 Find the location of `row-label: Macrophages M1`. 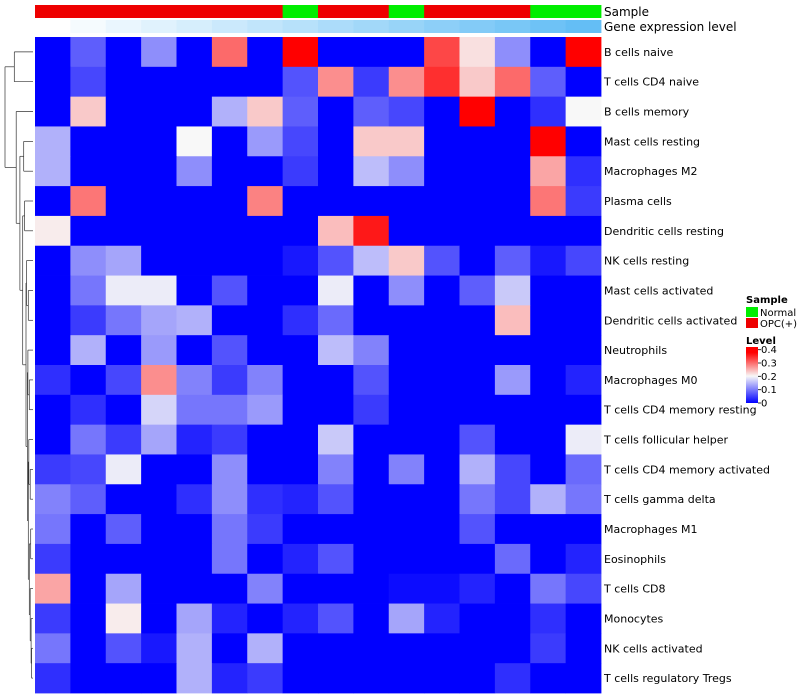

row-label: Macrophages M1 is located at coordinates (650, 529).